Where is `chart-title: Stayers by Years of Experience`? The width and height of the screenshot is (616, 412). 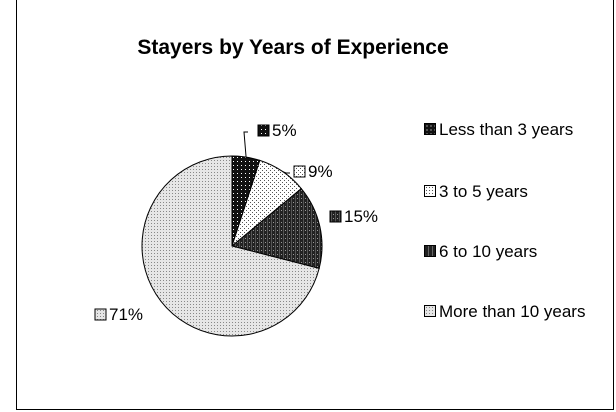 chart-title: Stayers by Years of Experience is located at coordinates (293, 47).